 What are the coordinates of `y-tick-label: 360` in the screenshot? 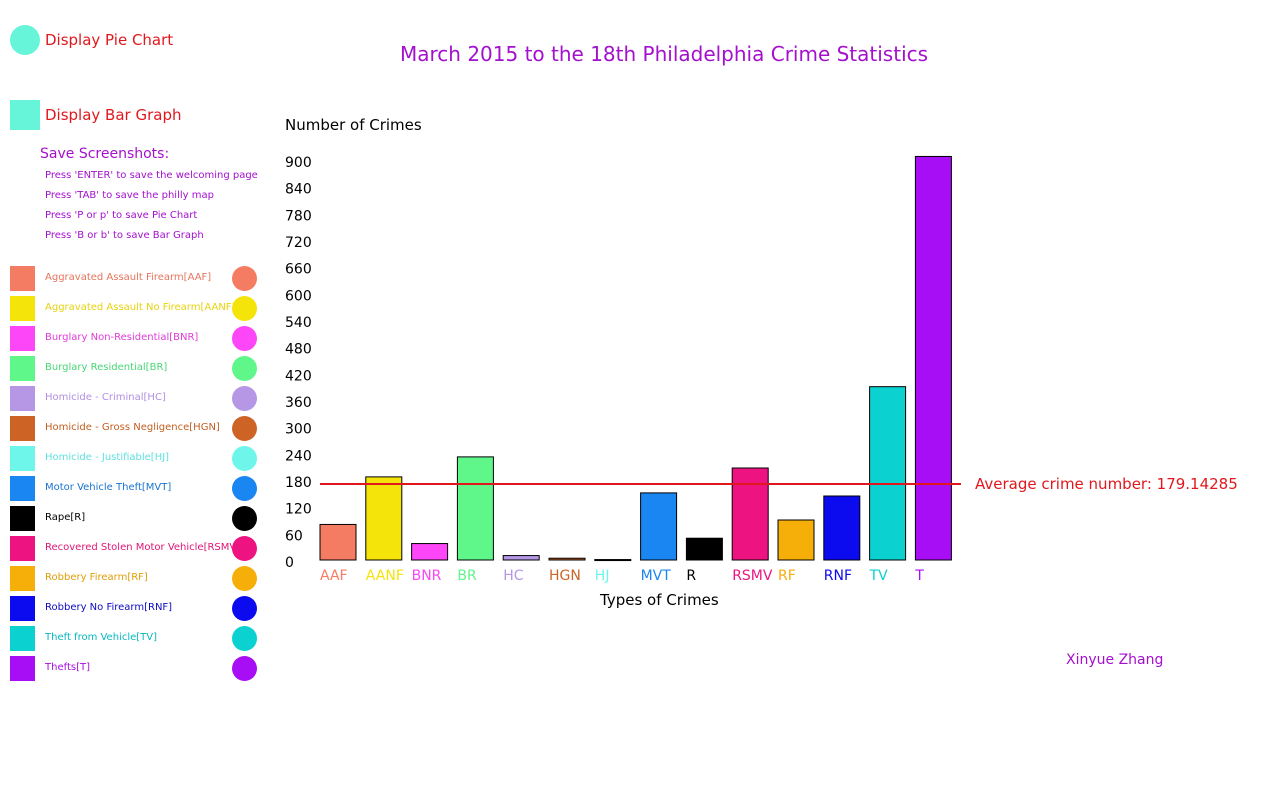 It's located at (298, 403).